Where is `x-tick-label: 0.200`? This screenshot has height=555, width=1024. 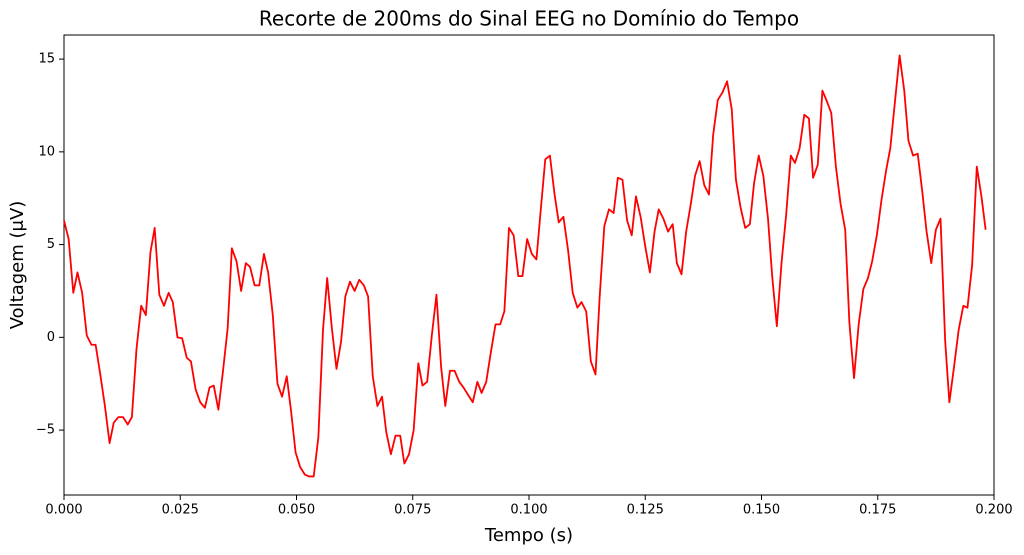
x-tick-label: 0.200 is located at coordinates (993, 510).